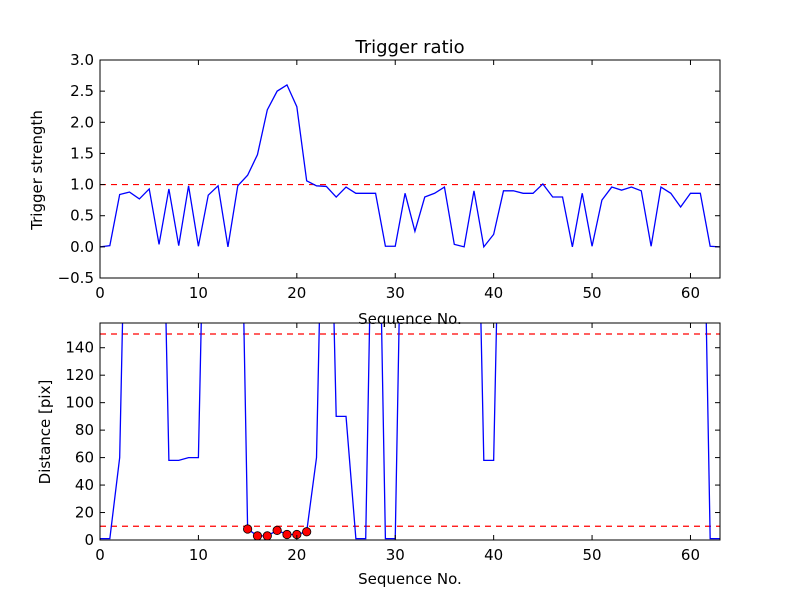 The width and height of the screenshot is (800, 600). What do you see at coordinates (84, 485) in the screenshot?
I see `bottom-y-tick-label: 40` at bounding box center [84, 485].